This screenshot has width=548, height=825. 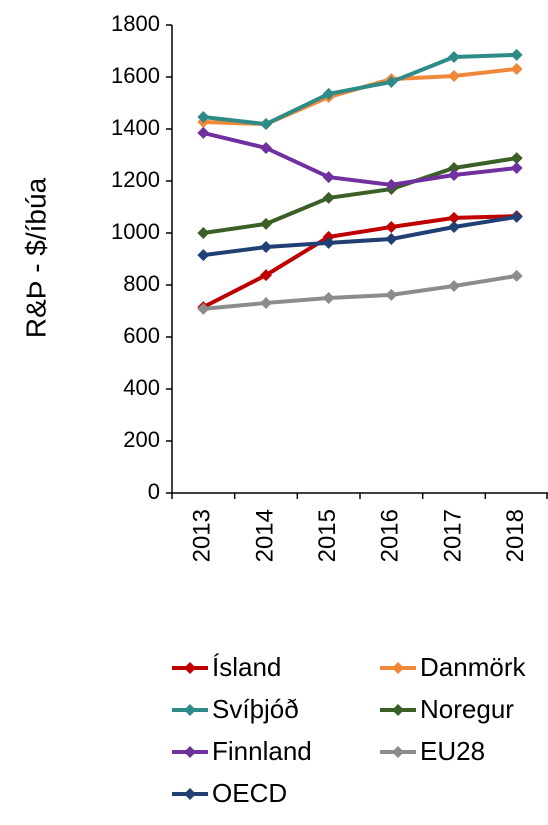 I want to click on x-tick-label: 2017, so click(x=452, y=535).